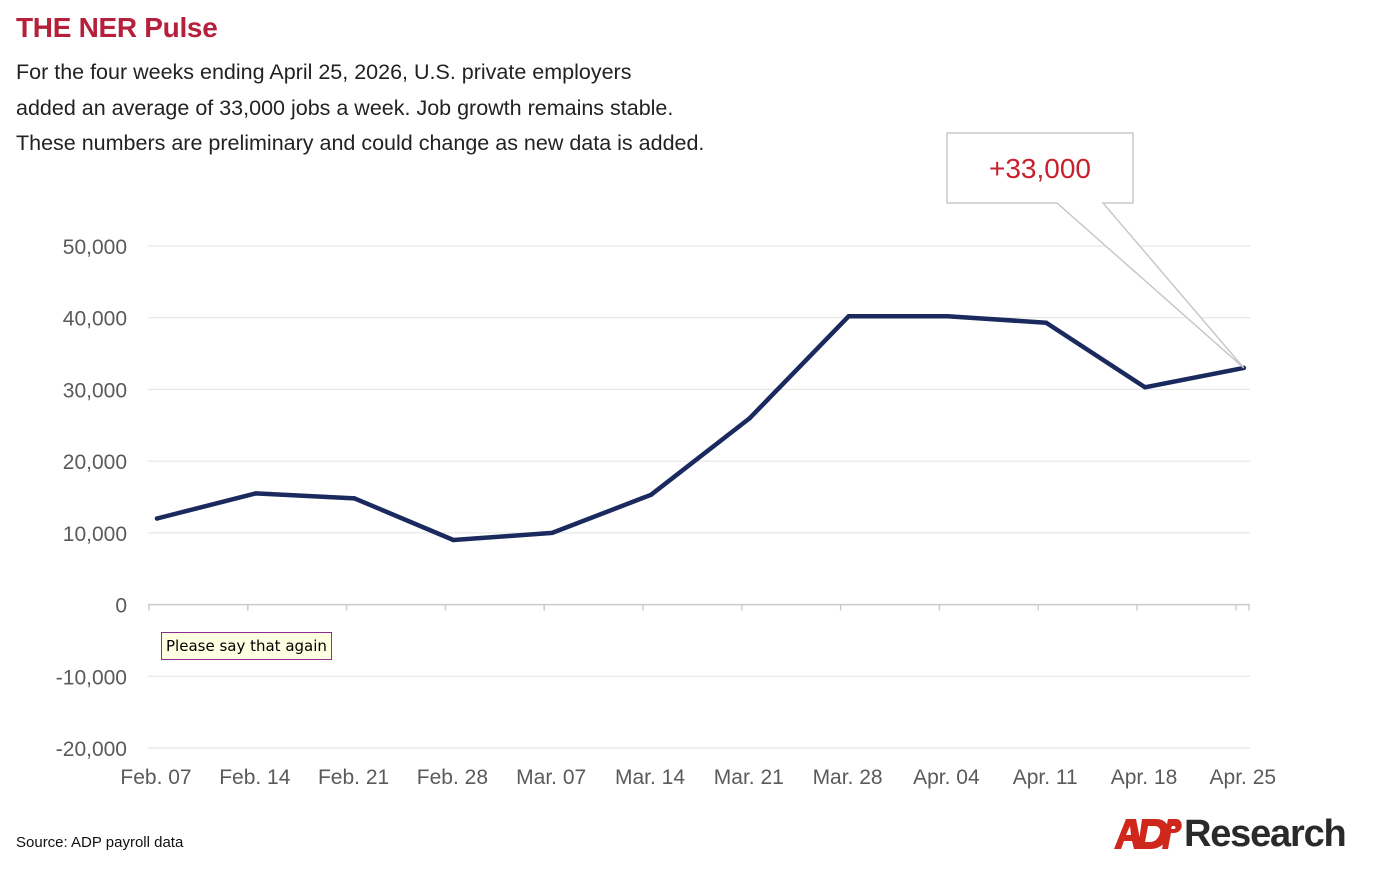 The height and width of the screenshot is (879, 1374). I want to click on x-tick-label: Apr. 18, so click(1144, 777).